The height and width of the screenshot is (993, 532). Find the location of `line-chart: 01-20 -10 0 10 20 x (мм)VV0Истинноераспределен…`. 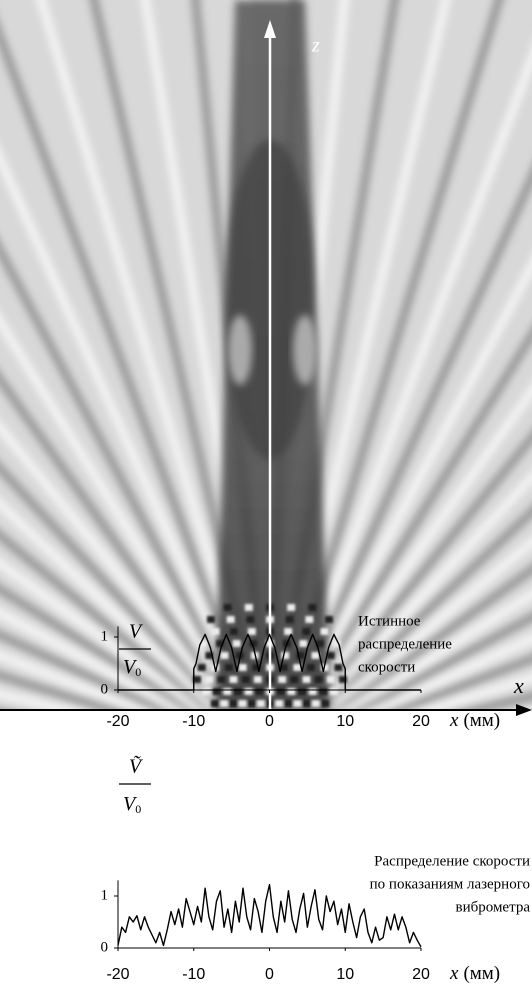

line-chart: 01-20 -10 0 10 20 x (мм)VV0Истинноераспределен… is located at coordinates (301, 672).